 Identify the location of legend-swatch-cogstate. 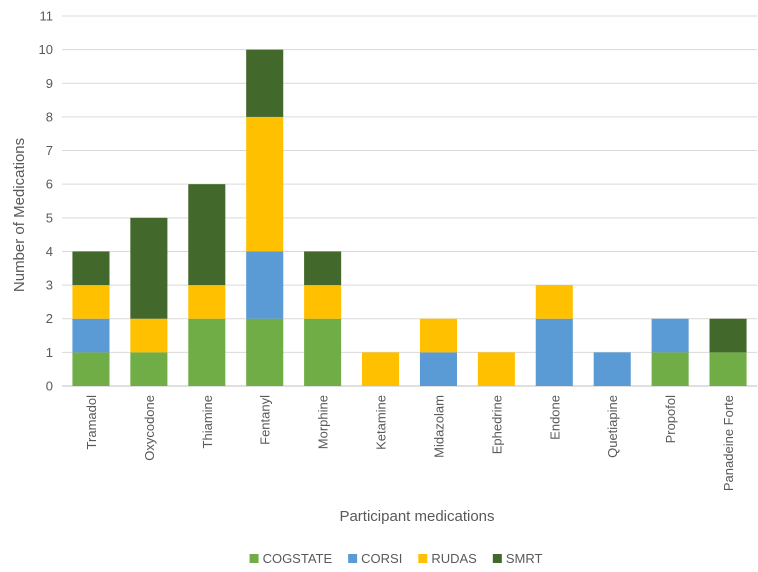
(254, 558).